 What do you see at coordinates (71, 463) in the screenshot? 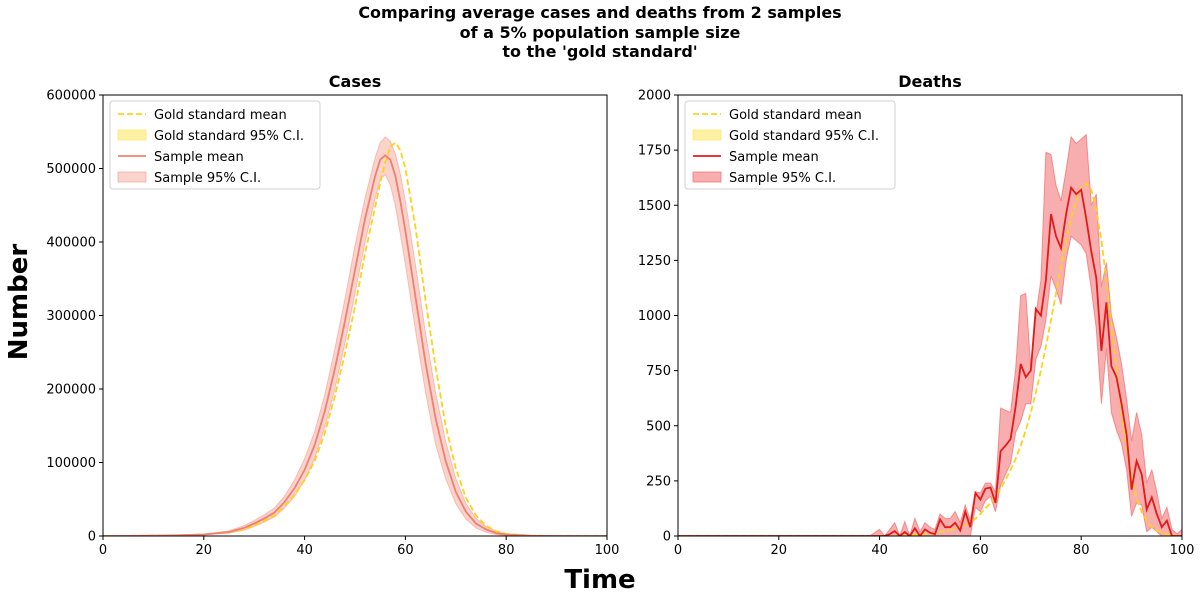
I see `y-tick-label: 100000` at bounding box center [71, 463].